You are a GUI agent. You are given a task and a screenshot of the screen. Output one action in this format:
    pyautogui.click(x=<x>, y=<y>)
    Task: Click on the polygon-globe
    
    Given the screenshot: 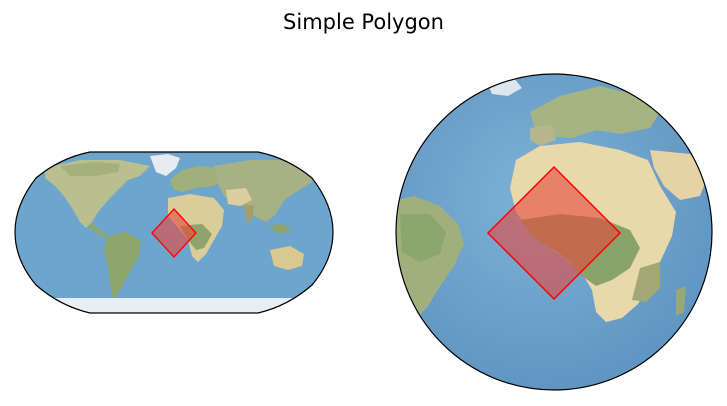 What is the action you would take?
    pyautogui.click(x=554, y=233)
    